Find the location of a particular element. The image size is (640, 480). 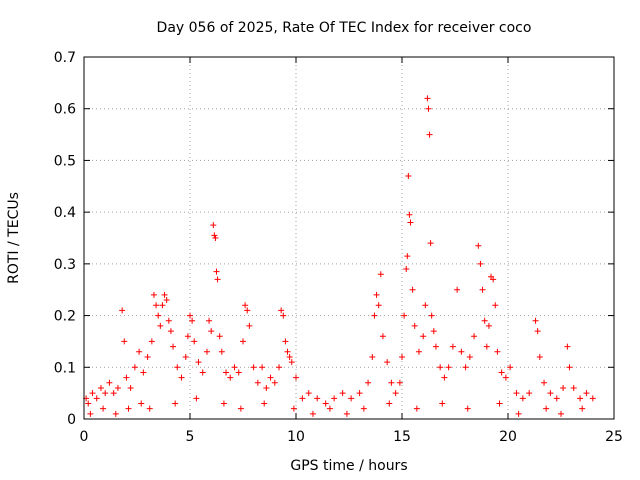

x-tick-label: 5 is located at coordinates (190, 437).